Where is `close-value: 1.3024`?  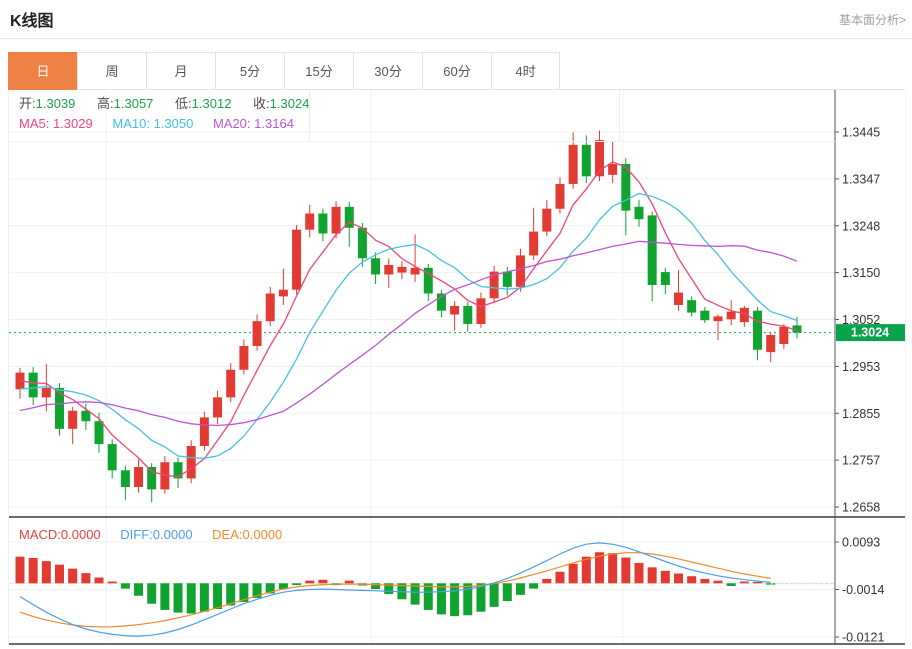 close-value: 1.3024 is located at coordinates (289, 103).